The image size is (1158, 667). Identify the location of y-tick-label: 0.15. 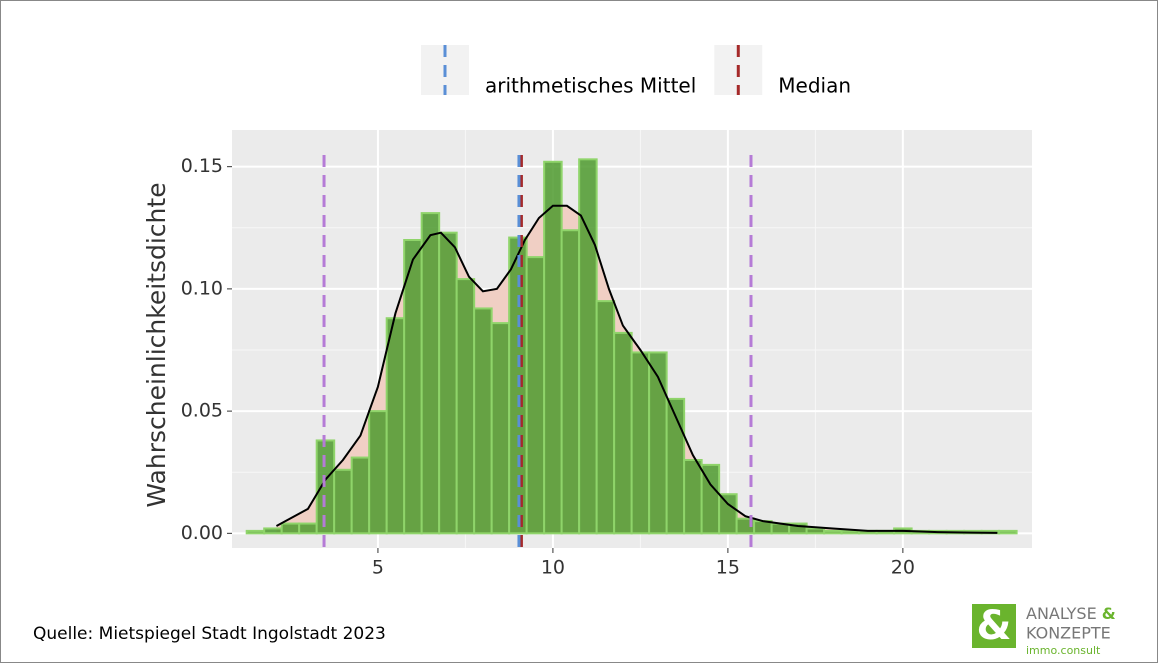
(202, 166).